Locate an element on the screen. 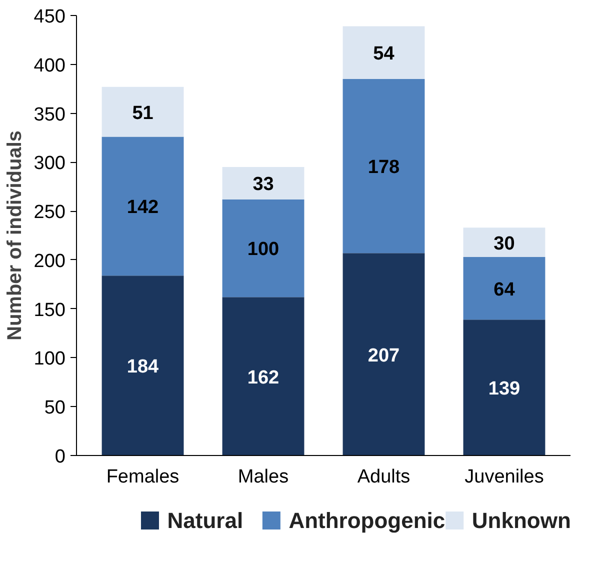 The height and width of the screenshot is (567, 604). y-tick-label: 400 is located at coordinates (50, 65).